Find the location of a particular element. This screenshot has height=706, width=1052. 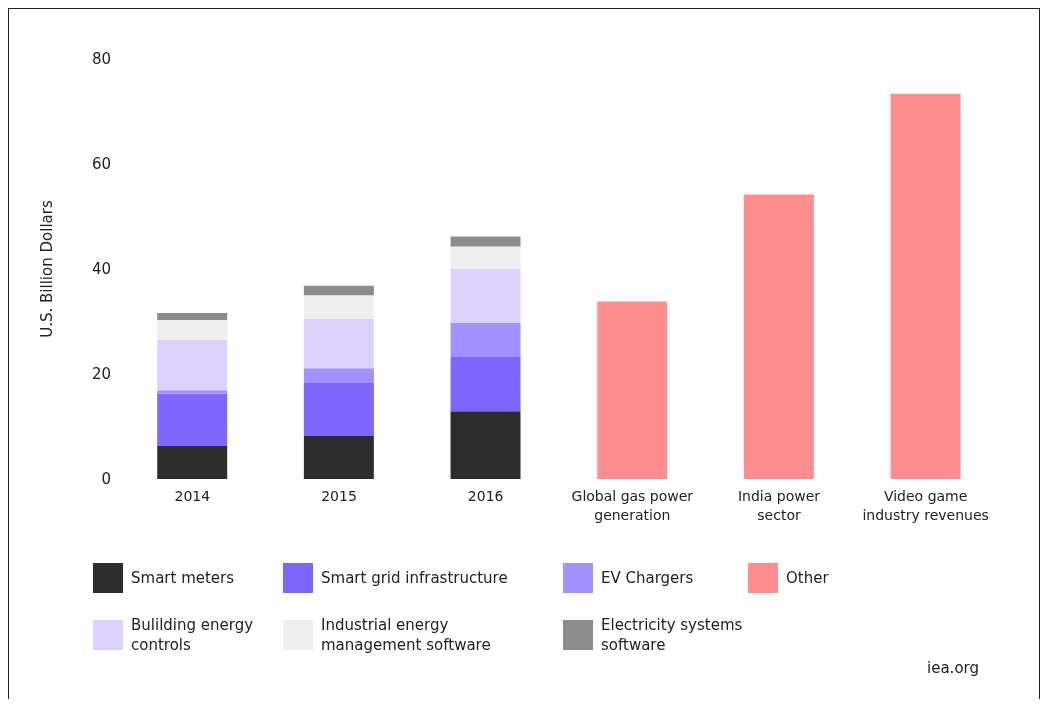

x-tick-label: Global gas power generation is located at coordinates (632, 505).